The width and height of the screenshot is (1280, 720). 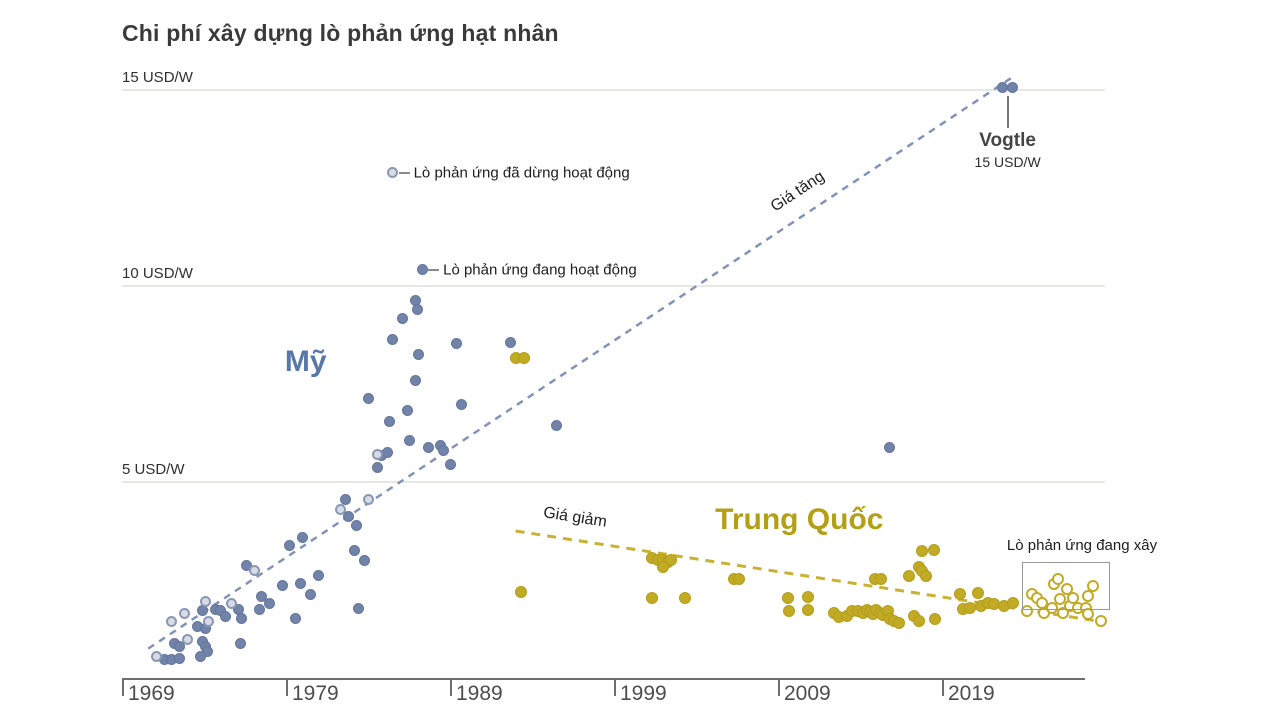 I want to click on vogtle-label: Vogtle, so click(x=1007, y=140).